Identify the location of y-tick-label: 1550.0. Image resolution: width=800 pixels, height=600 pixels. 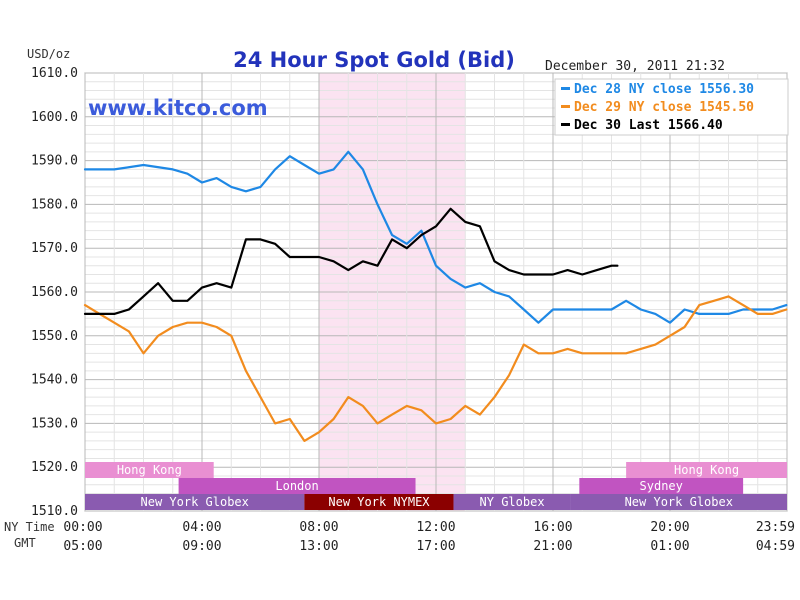
(54, 336).